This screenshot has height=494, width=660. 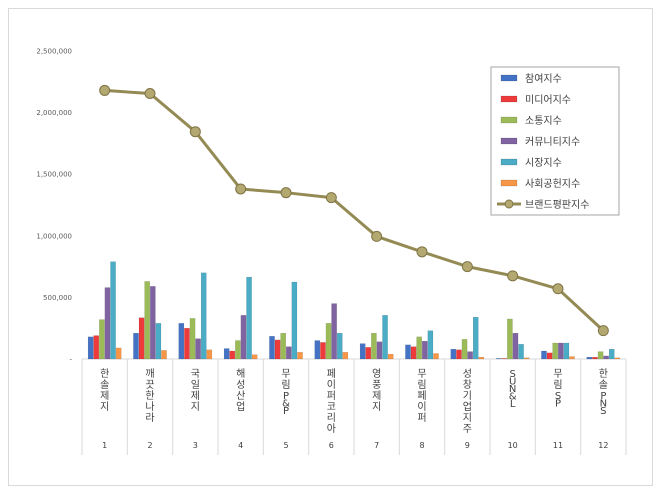 I want to click on rank-label-11: 11, so click(x=558, y=445).